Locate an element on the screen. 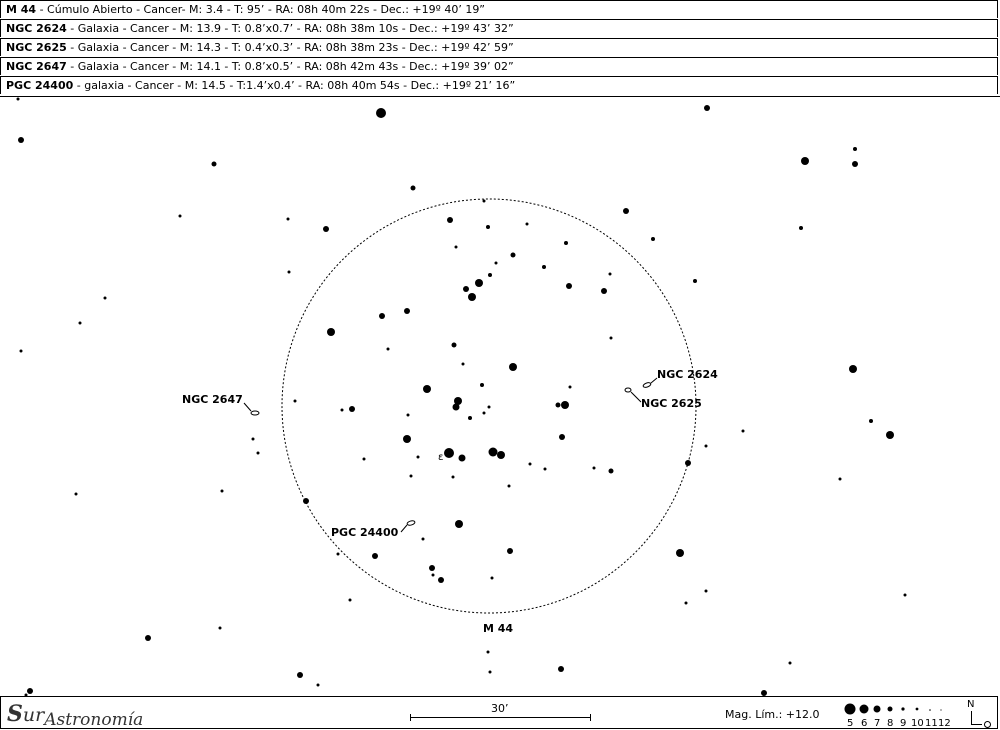 This screenshot has height=730, width=1000. label-ngc2625: NGC 2625 is located at coordinates (671, 403).